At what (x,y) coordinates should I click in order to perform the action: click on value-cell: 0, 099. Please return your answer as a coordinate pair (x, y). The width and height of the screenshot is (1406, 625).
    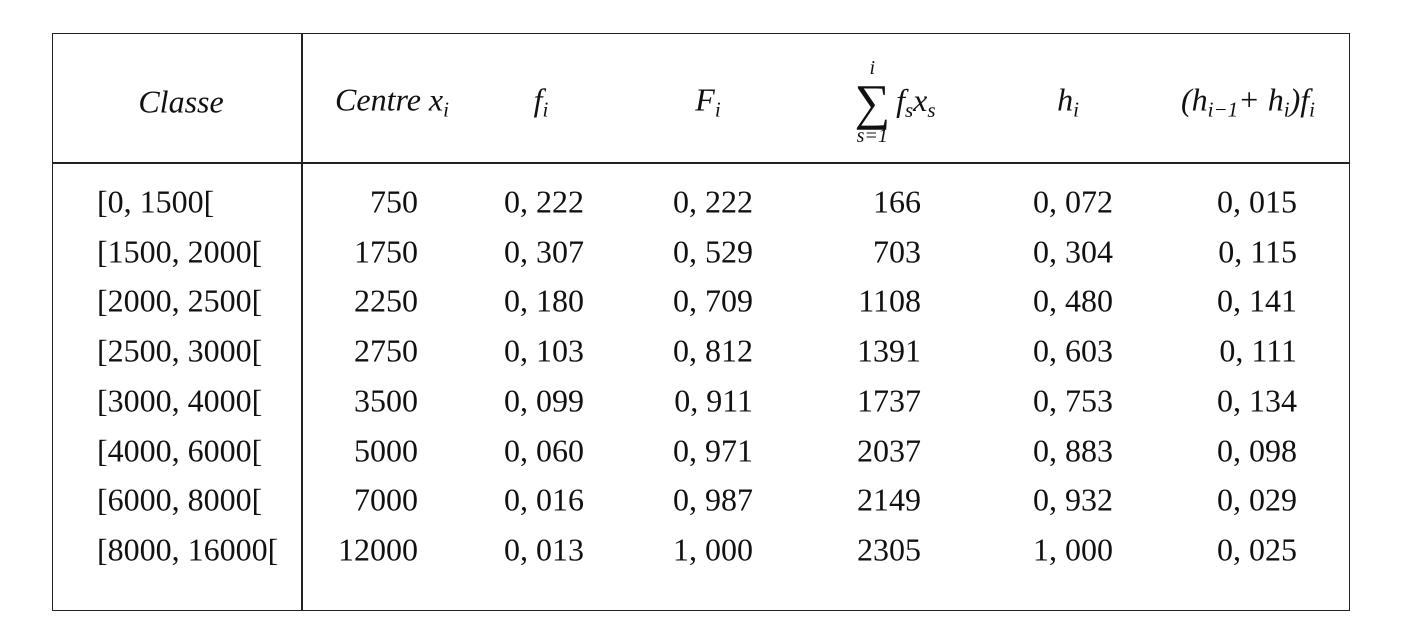
    Looking at the image, I should click on (544, 400).